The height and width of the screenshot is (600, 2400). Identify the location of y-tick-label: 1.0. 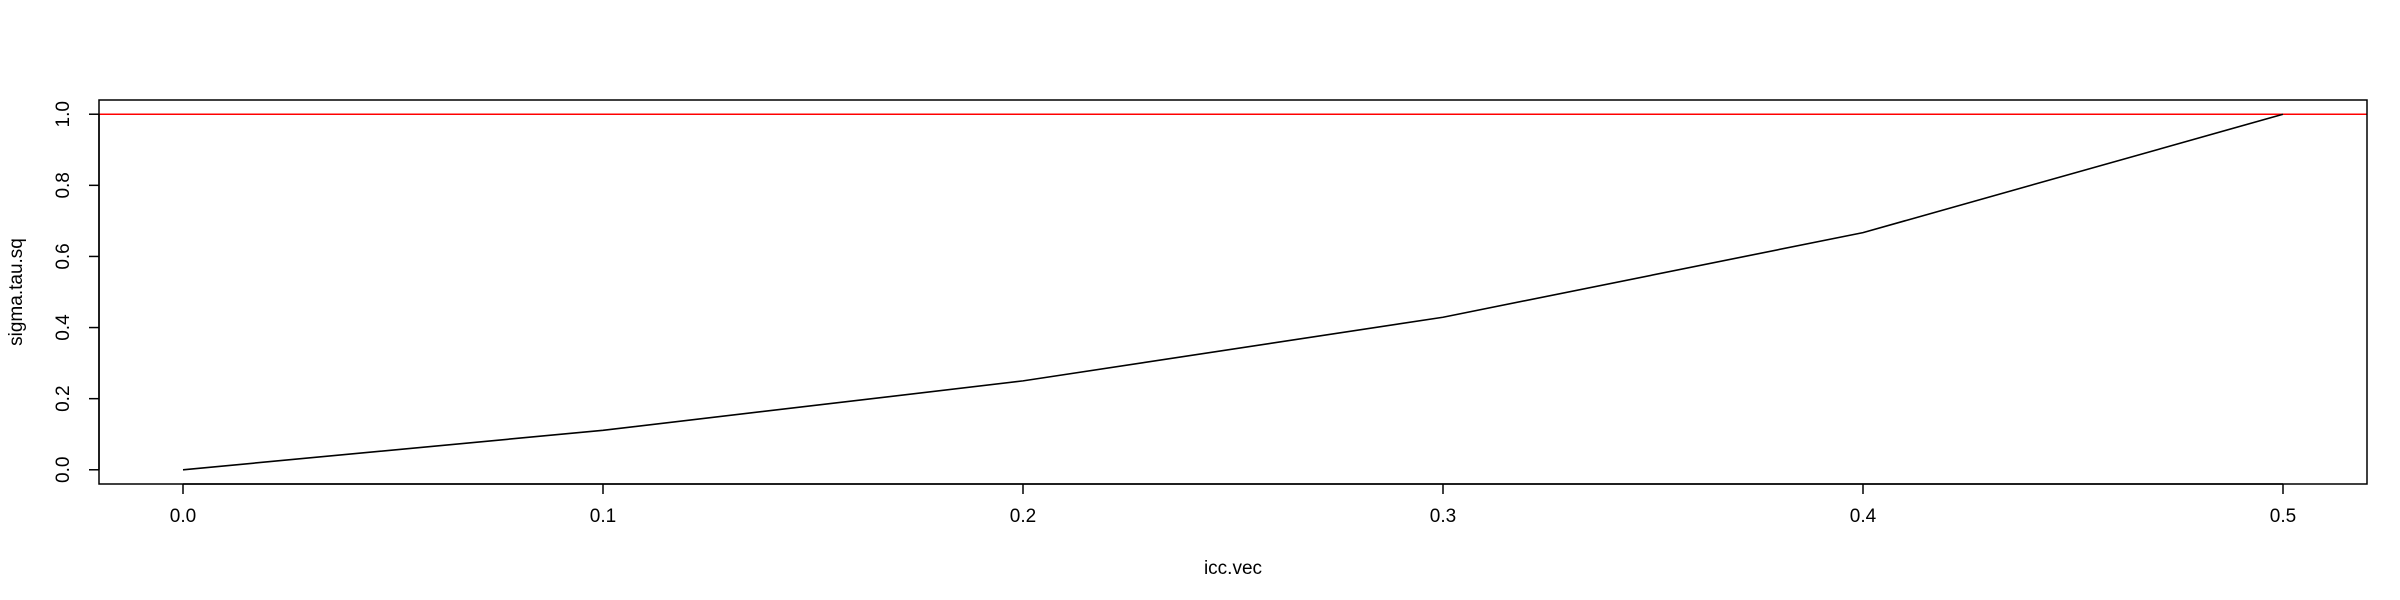
(63, 114).